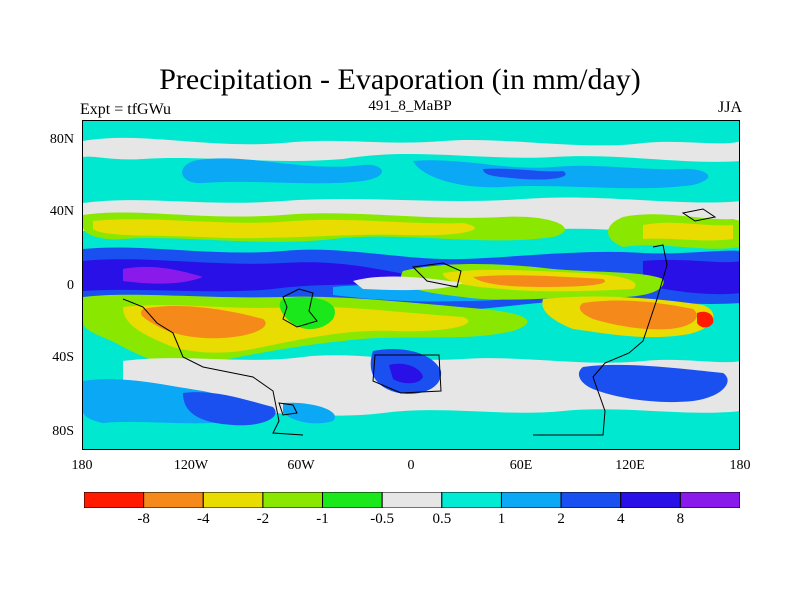 The image size is (800, 600). I want to click on antarctic-peninsula-coast, so click(288, 409).